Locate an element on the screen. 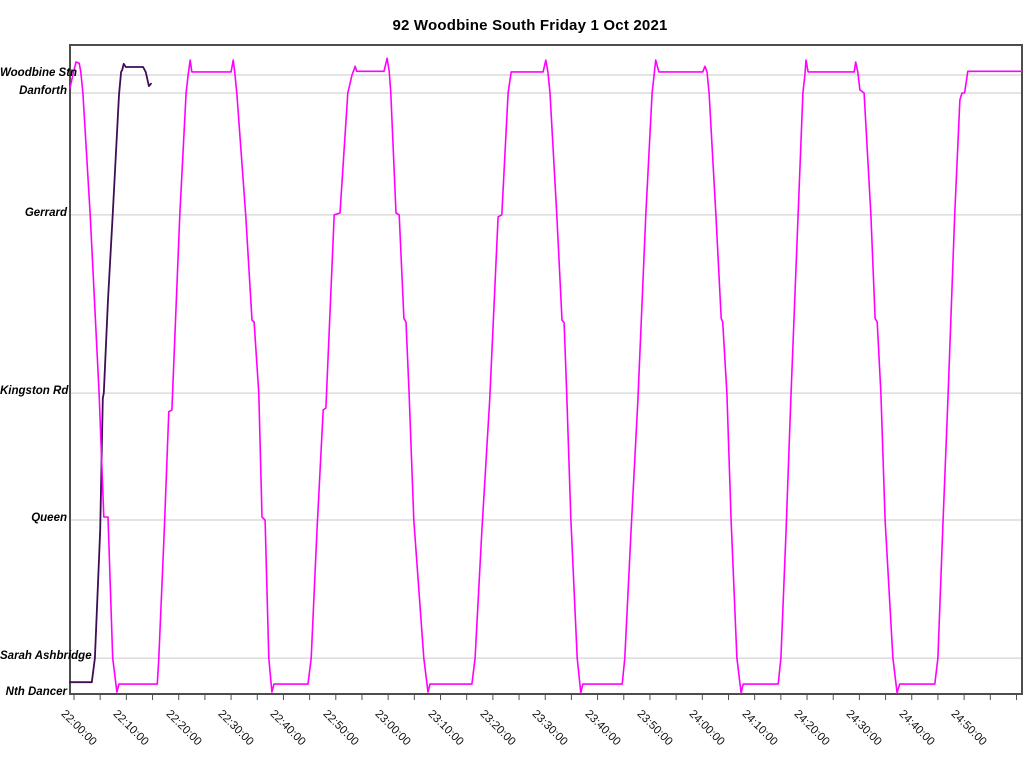 The width and height of the screenshot is (1024, 762). y-axis-label-woodbine-stn: Woodbine Stn is located at coordinates (39, 73).